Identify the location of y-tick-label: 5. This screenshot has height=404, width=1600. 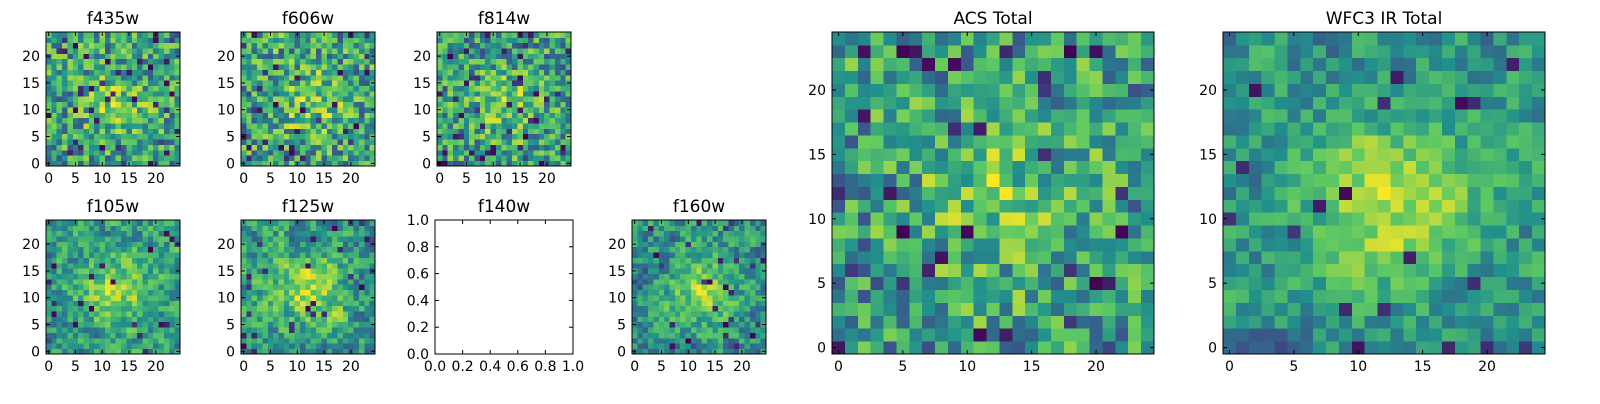
(35, 326).